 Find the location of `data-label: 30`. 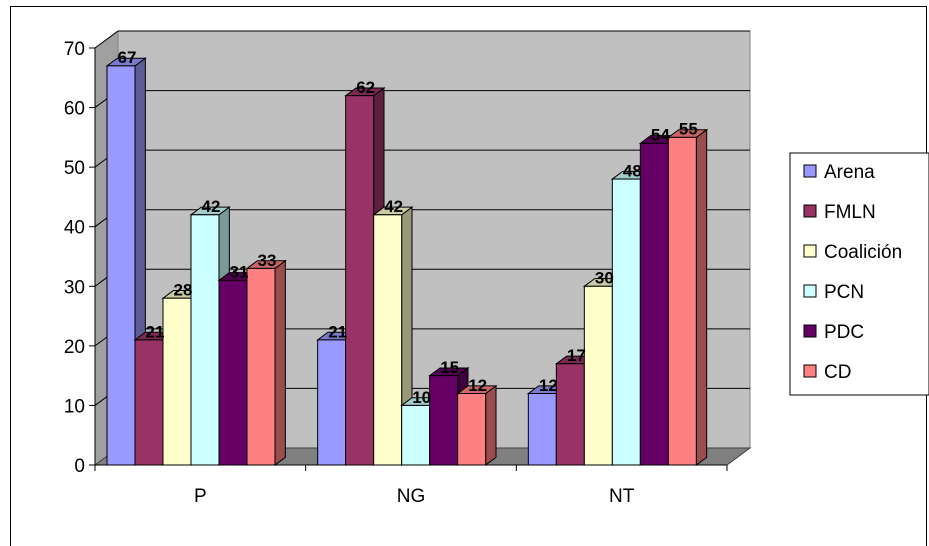

data-label: 30 is located at coordinates (604, 278).